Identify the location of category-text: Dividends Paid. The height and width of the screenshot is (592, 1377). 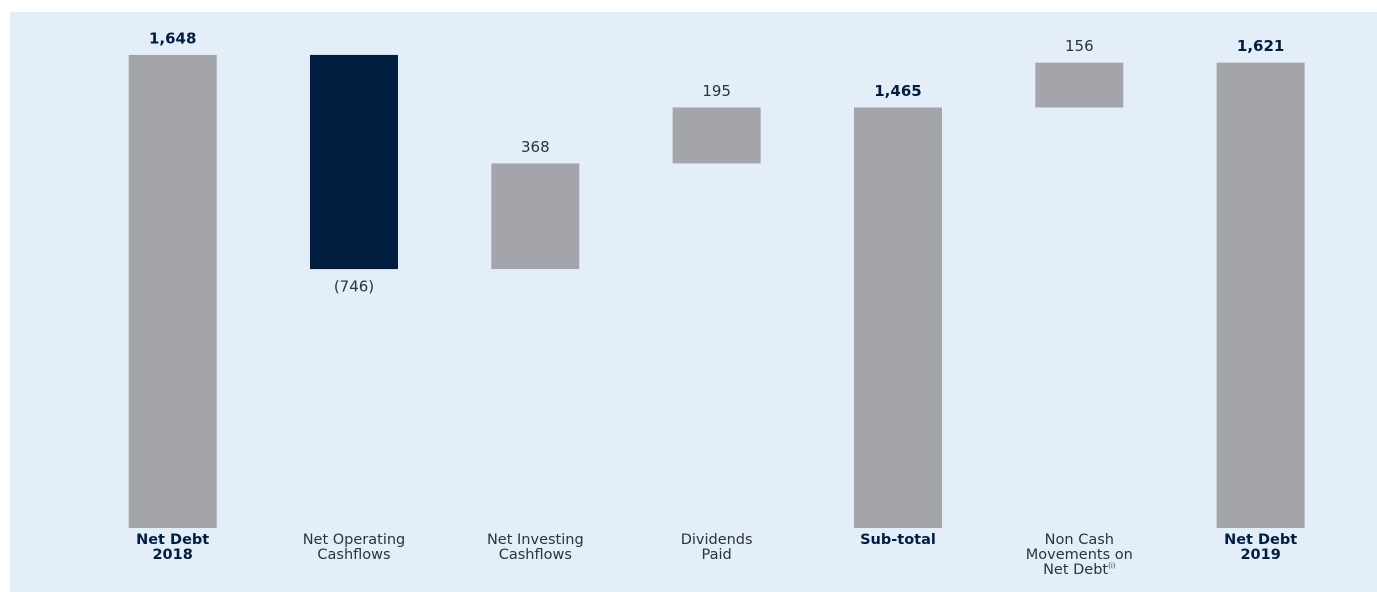
(716, 547).